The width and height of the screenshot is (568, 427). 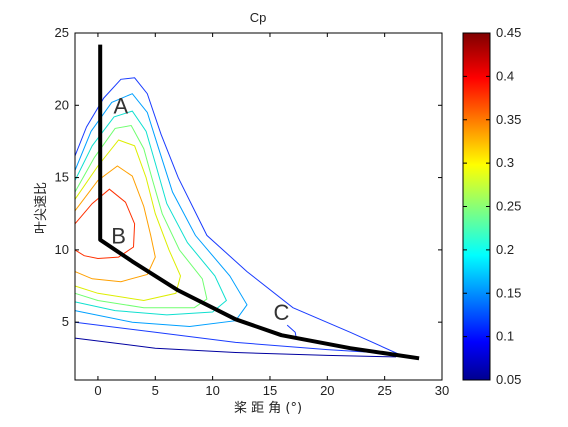 What do you see at coordinates (505, 162) in the screenshot?
I see `colorbar-tick-label: 0.3` at bounding box center [505, 162].